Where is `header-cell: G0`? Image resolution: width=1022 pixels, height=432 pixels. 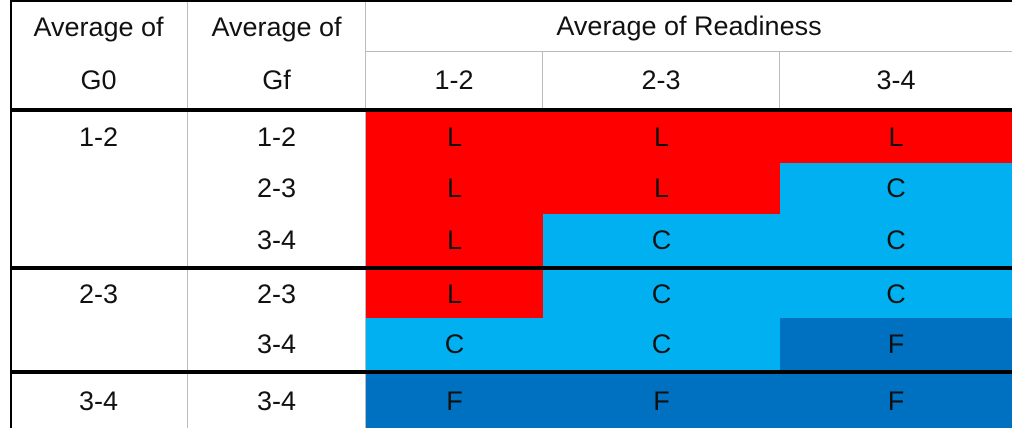
header-cell: G0 is located at coordinates (99, 80).